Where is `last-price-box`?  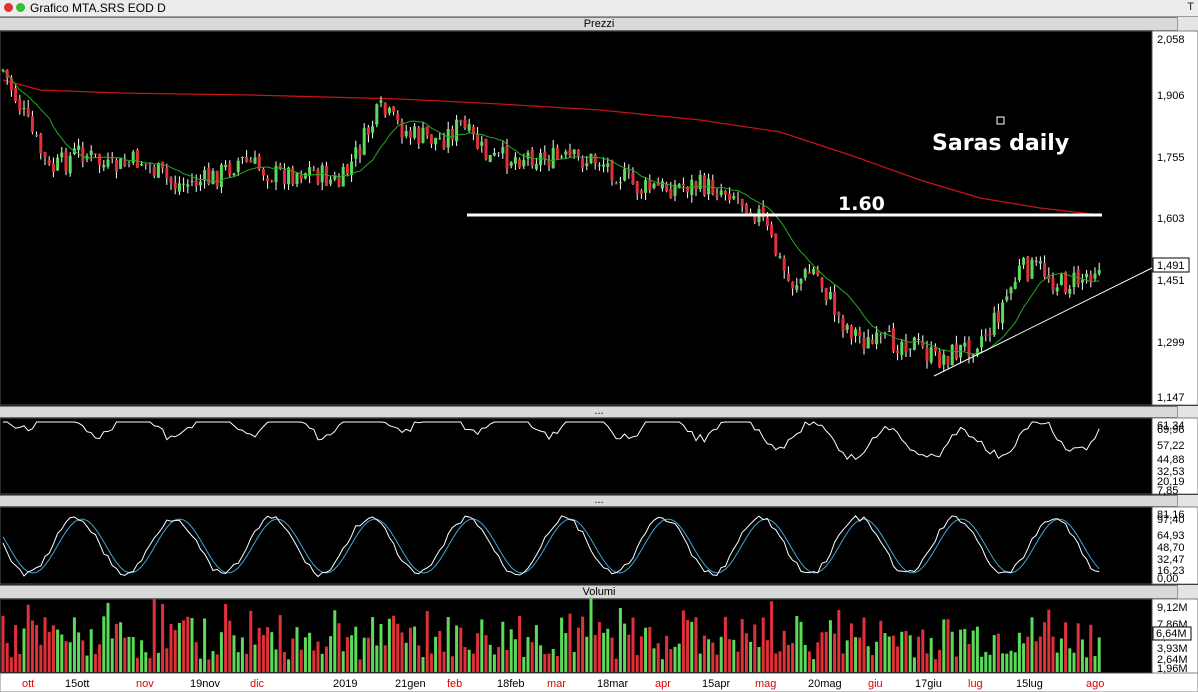
last-price-box is located at coordinates (1171, 265).